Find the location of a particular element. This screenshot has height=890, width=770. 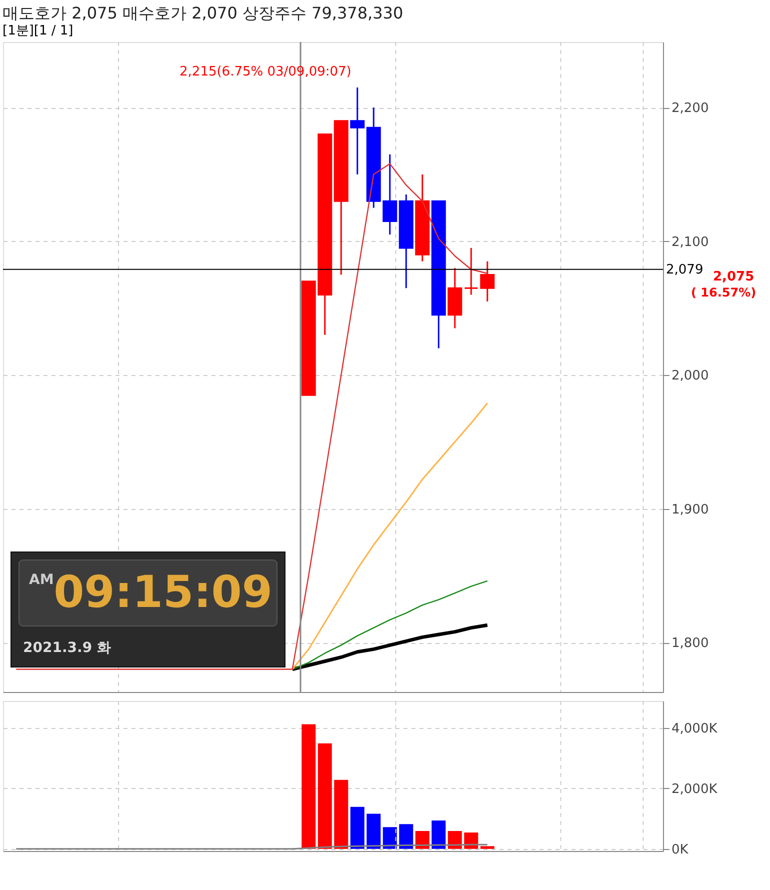

y-tick-label: 4,000K is located at coordinates (695, 728).